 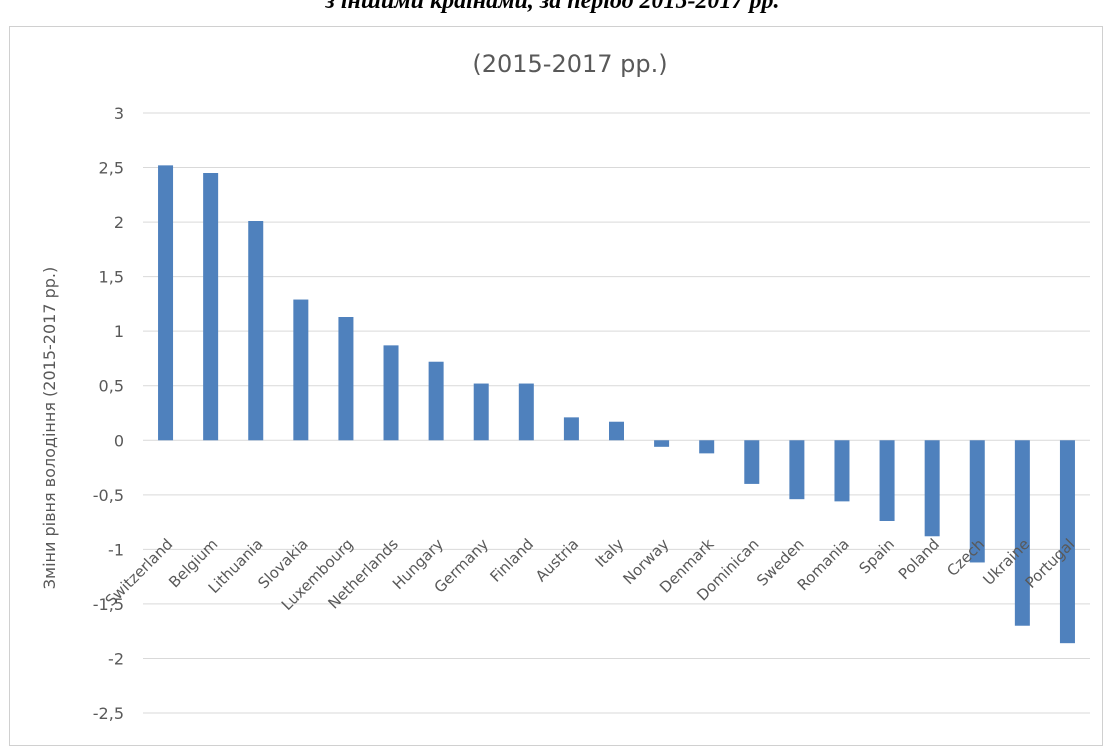 What do you see at coordinates (111, 277) in the screenshot?
I see `y-tick-label: 1,5` at bounding box center [111, 277].